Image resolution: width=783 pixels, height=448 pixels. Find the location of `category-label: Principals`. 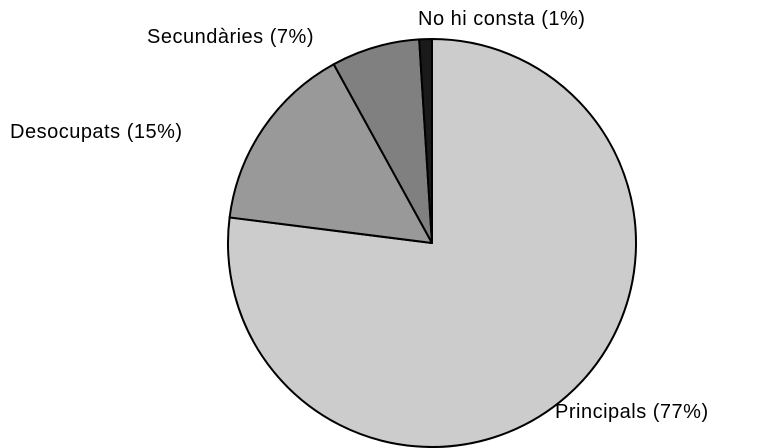

category-label: Principals is located at coordinates (601, 412).